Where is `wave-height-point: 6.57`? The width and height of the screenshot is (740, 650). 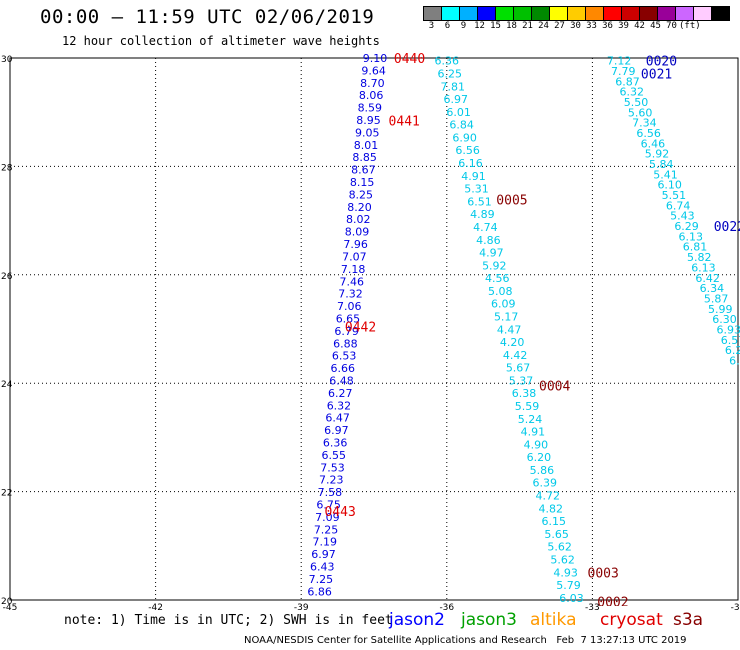
wave-height-point: 6.57 is located at coordinates (730, 340).